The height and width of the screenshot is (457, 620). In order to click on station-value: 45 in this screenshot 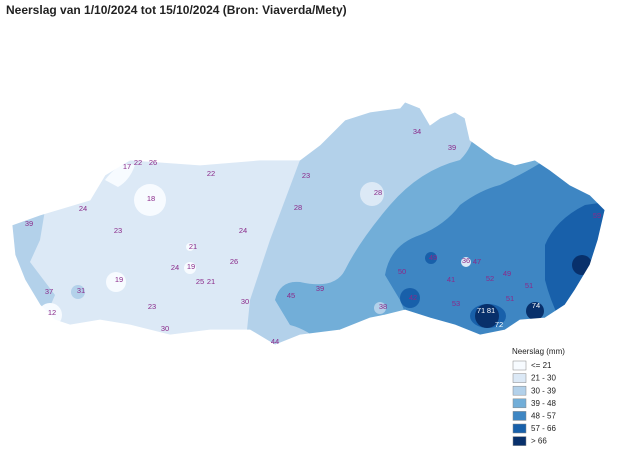, I will do `click(291, 295)`.